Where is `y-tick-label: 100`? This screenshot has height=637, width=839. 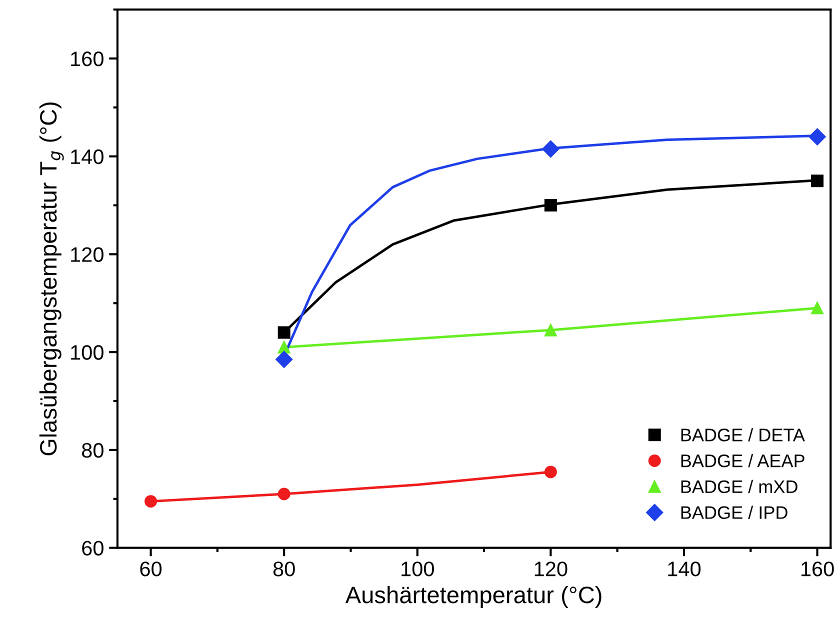
y-tick-label: 100 is located at coordinates (87, 352).